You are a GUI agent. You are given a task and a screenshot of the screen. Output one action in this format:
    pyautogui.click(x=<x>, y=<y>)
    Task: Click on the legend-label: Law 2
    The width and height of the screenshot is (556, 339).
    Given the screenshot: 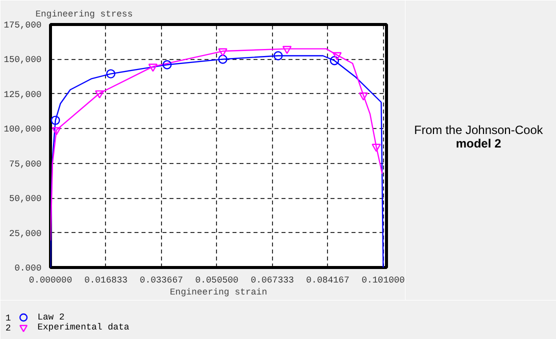 What is the action you would take?
    pyautogui.click(x=51, y=317)
    